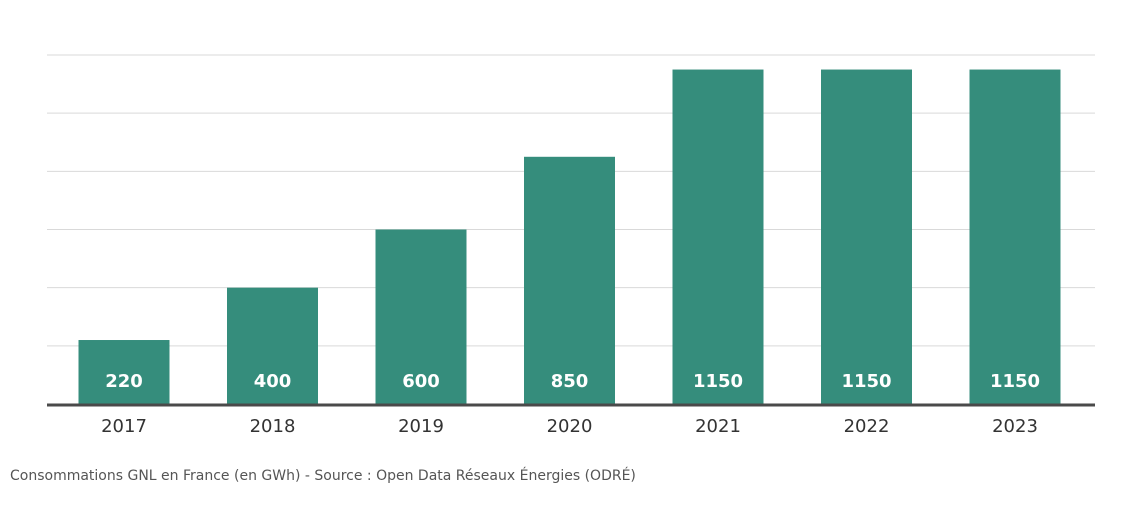 This screenshot has height=522, width=1128. What do you see at coordinates (1015, 237) in the screenshot?
I see `bar-2023` at bounding box center [1015, 237].